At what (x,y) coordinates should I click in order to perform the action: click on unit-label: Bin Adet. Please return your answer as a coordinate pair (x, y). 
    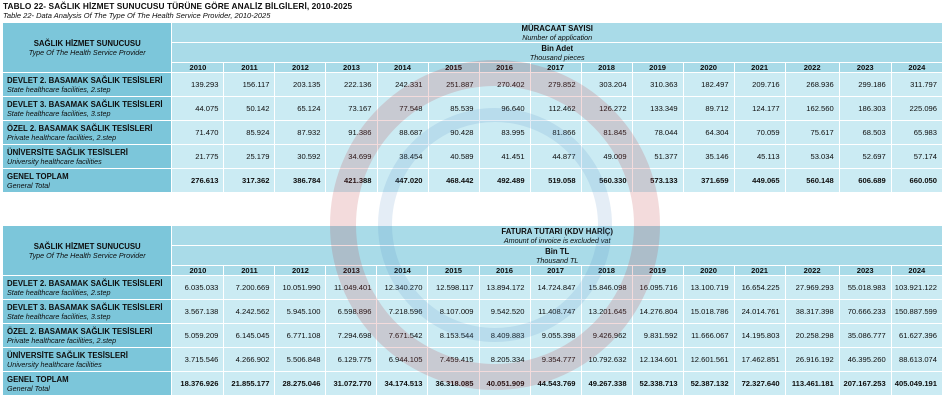
    Looking at the image, I should click on (557, 48).